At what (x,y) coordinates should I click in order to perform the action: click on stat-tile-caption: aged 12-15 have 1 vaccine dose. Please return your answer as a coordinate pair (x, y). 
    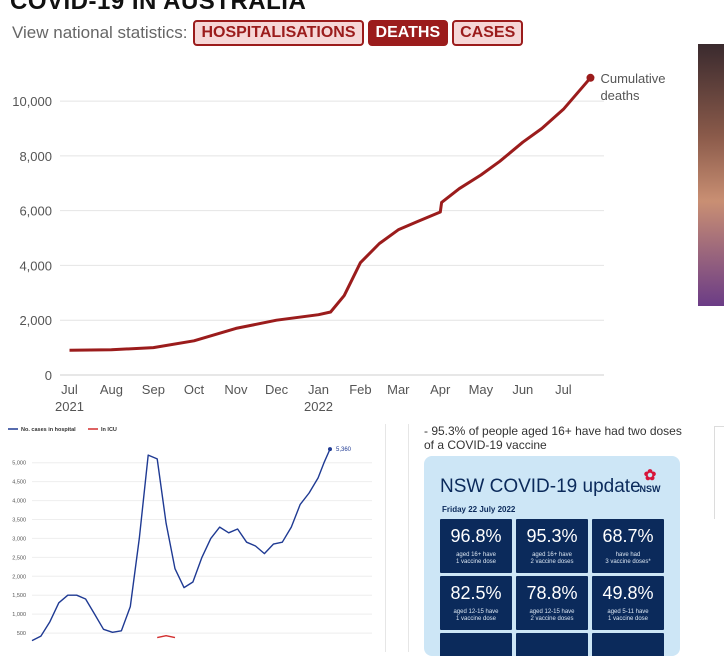
    Looking at the image, I should click on (476, 615).